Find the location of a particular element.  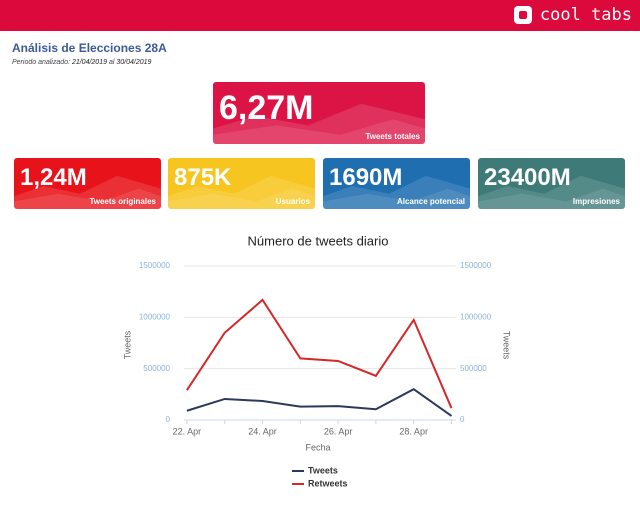

brand: cool tabs is located at coordinates (572, 15).